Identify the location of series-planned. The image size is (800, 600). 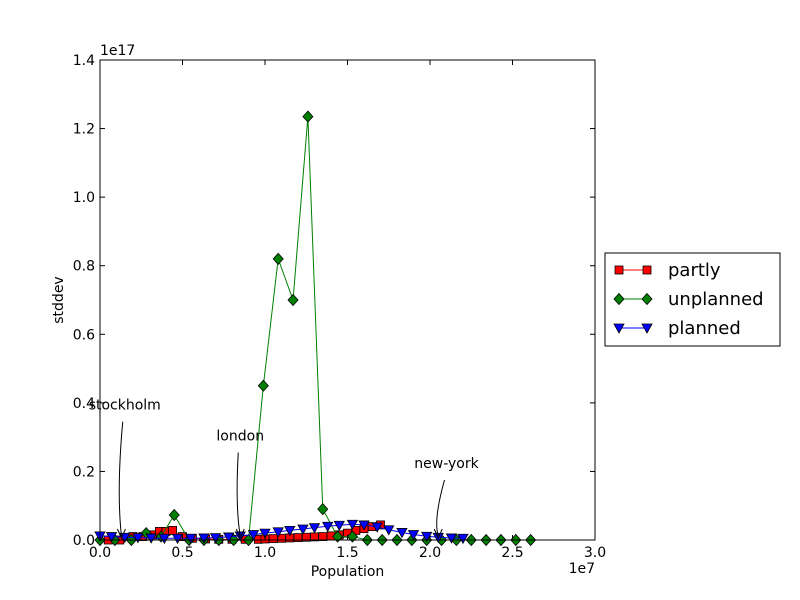
(281, 532).